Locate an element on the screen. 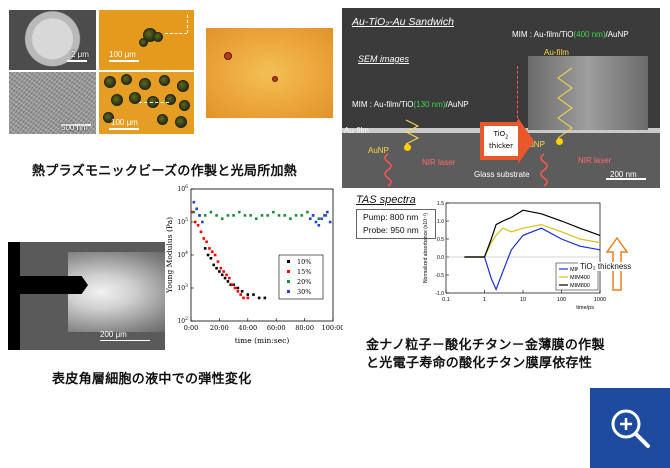  field-zigzag is located at coordinates (565, 103).